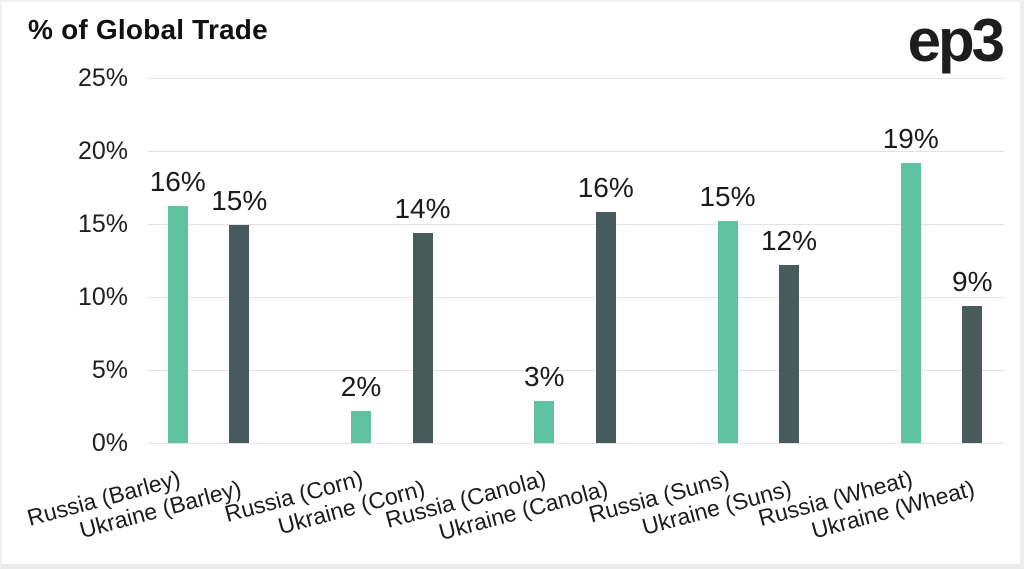 The height and width of the screenshot is (569, 1024). I want to click on bar-russia-canola, so click(544, 421).